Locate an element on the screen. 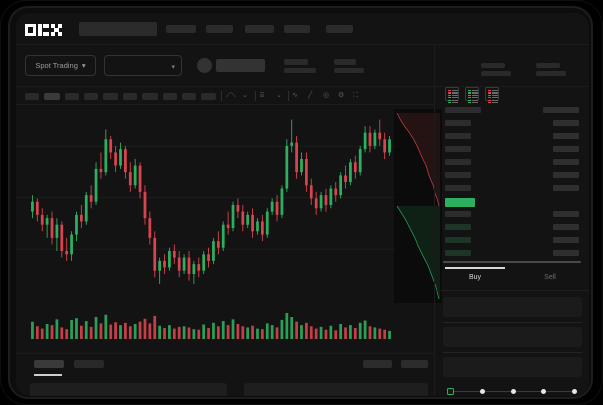 The height and width of the screenshot is (405, 603). order-type-field is located at coordinates (512, 307).